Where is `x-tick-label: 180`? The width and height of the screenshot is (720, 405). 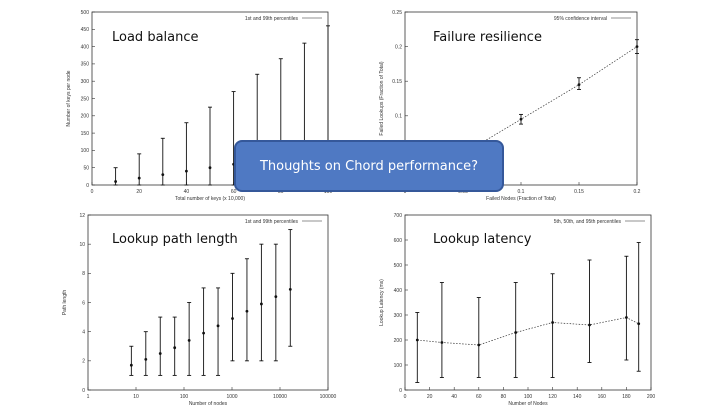 x-tick-label: 180 is located at coordinates (626, 397).